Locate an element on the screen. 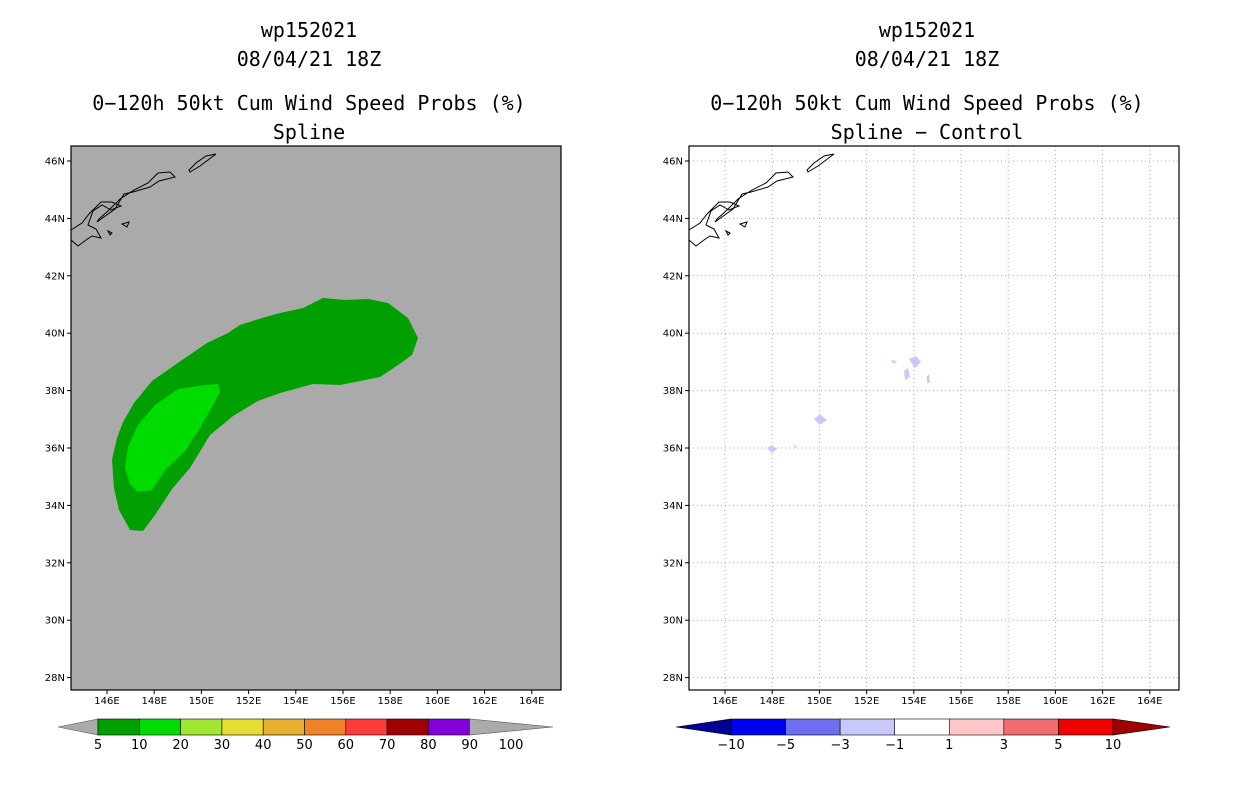 The width and height of the screenshot is (1236, 800). colorbar: 5 10 20 30 40 50 60 70 80 90 100 is located at coordinates (305, 735).